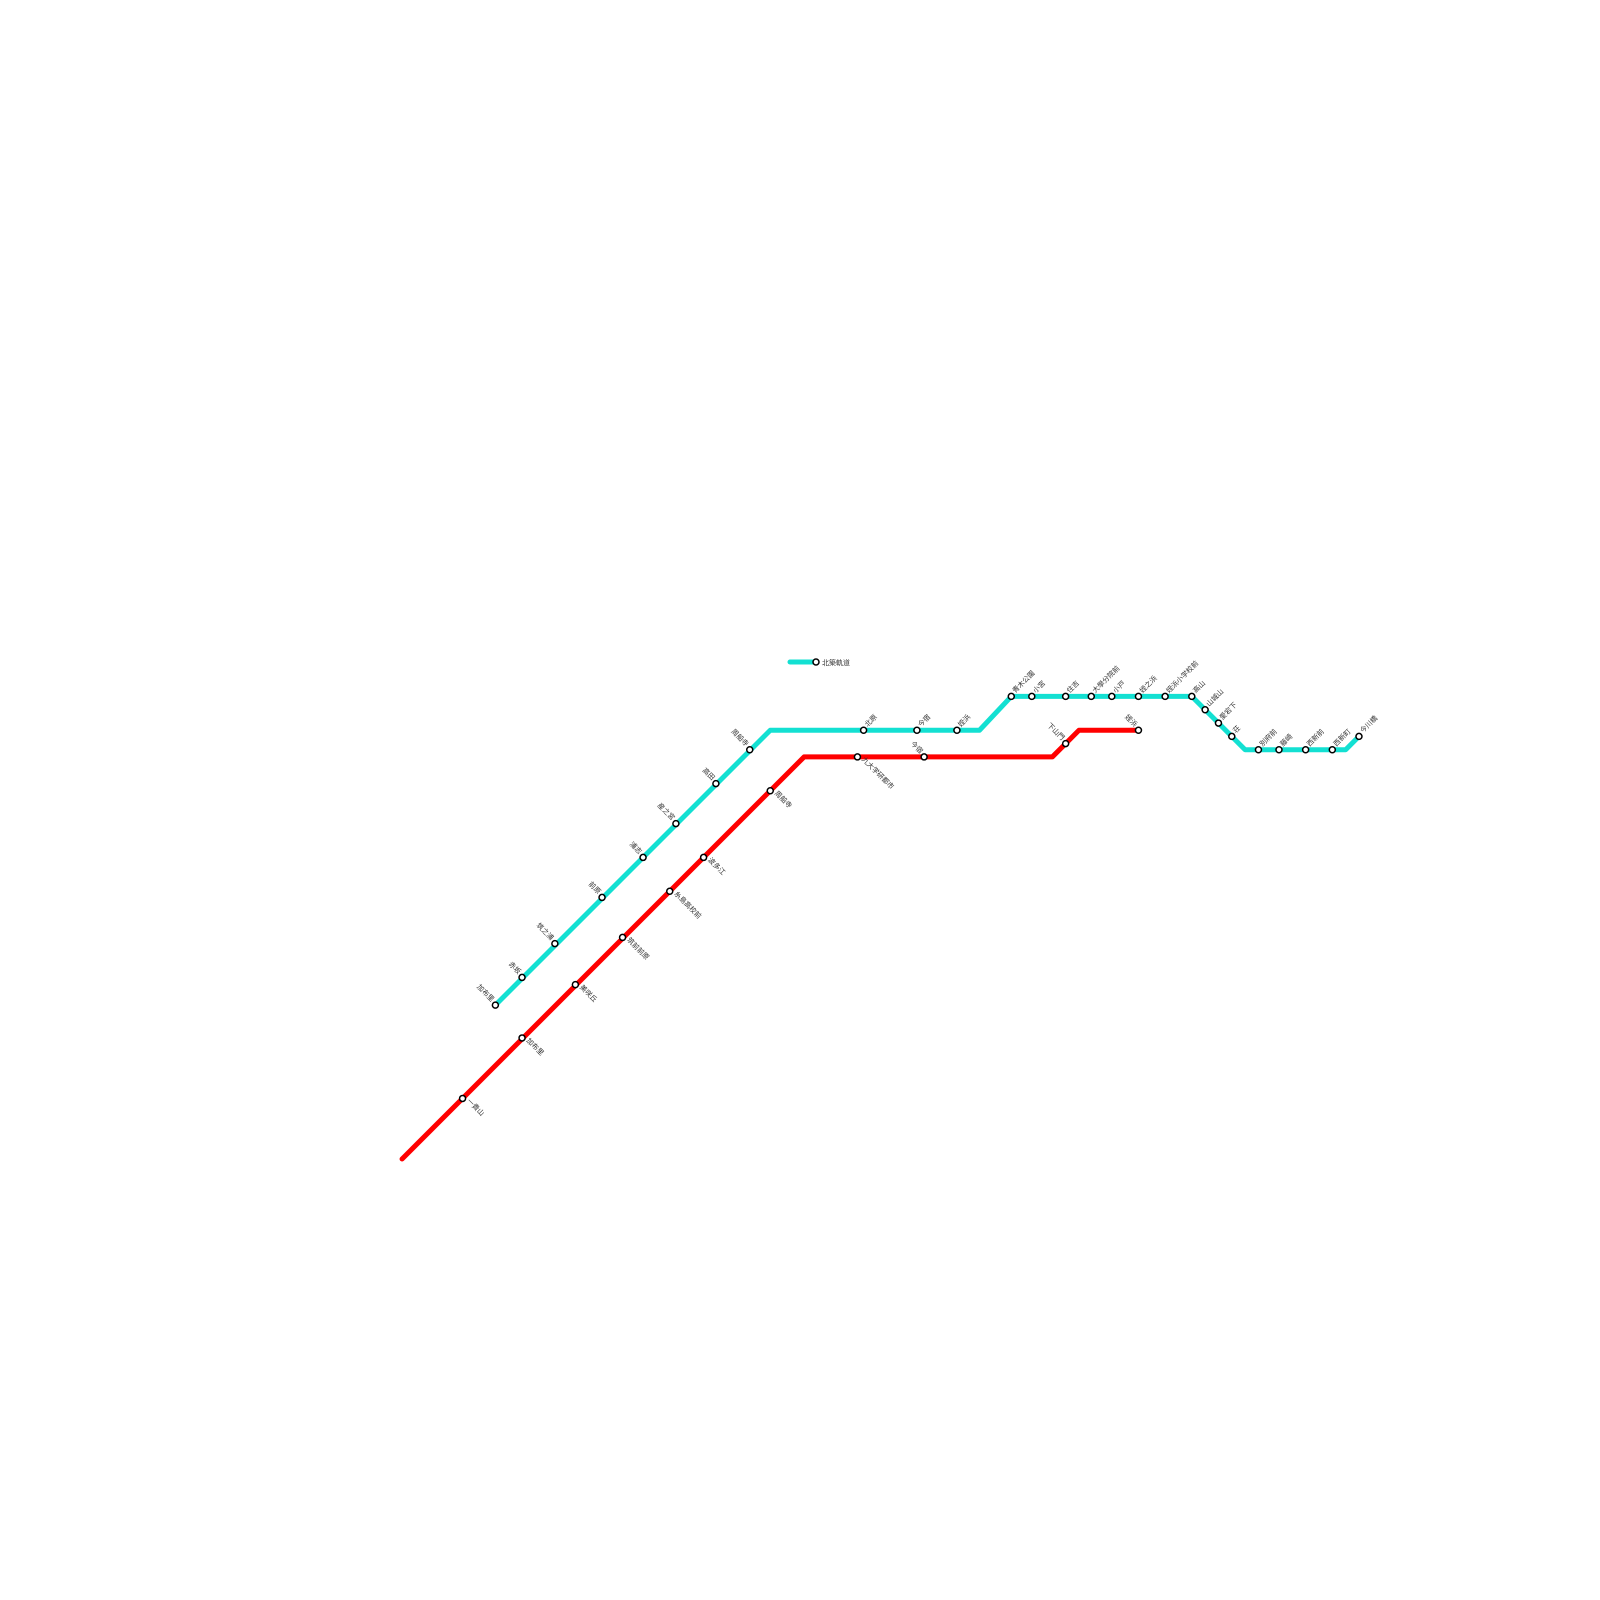  What do you see at coordinates (1131, 720) in the screenshot?
I see `red-line-station-label: 姪浜` at bounding box center [1131, 720].